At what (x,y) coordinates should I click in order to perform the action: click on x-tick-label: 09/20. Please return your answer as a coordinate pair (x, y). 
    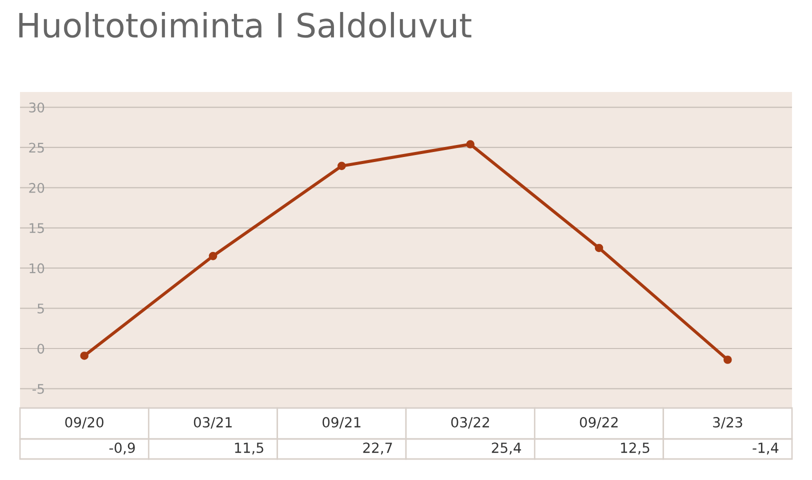
    Looking at the image, I should click on (84, 423).